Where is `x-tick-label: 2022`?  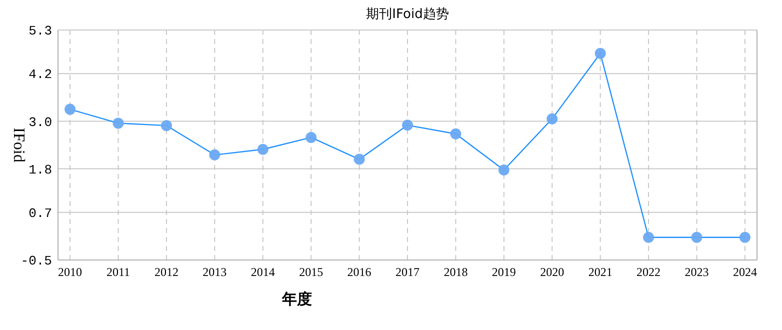 x-tick-label: 2022 is located at coordinates (648, 272).